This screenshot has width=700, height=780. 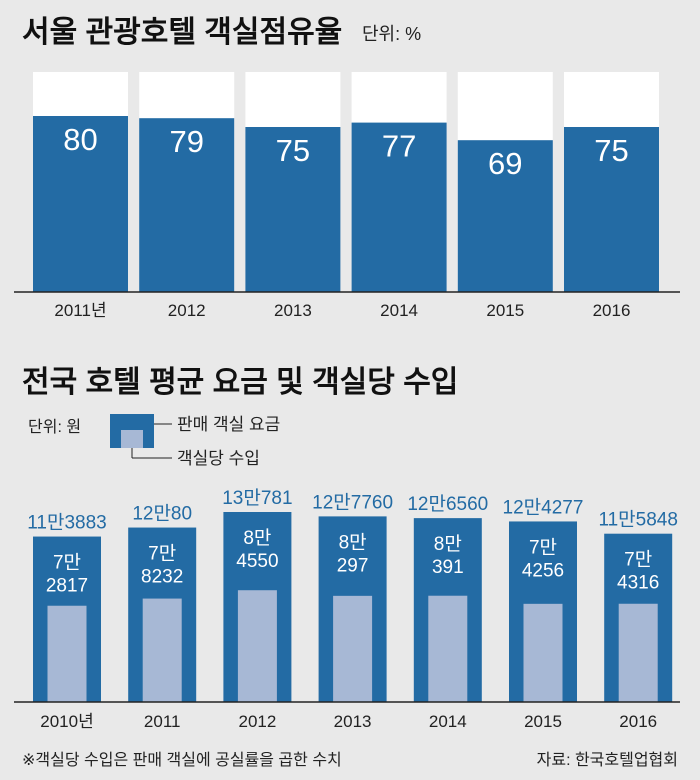 I want to click on footnote: ※객실당 수입은 판매 객실에 공실률을 곱한 수치, so click(x=182, y=760).